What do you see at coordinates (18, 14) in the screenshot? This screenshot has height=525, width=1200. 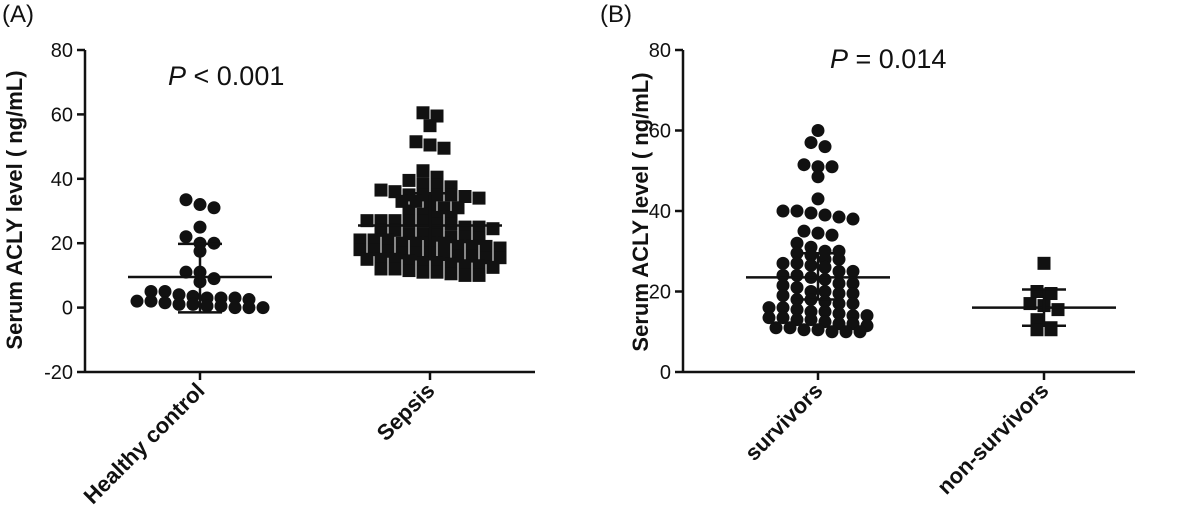 I see `panel-a-label: (A)` at bounding box center [18, 14].